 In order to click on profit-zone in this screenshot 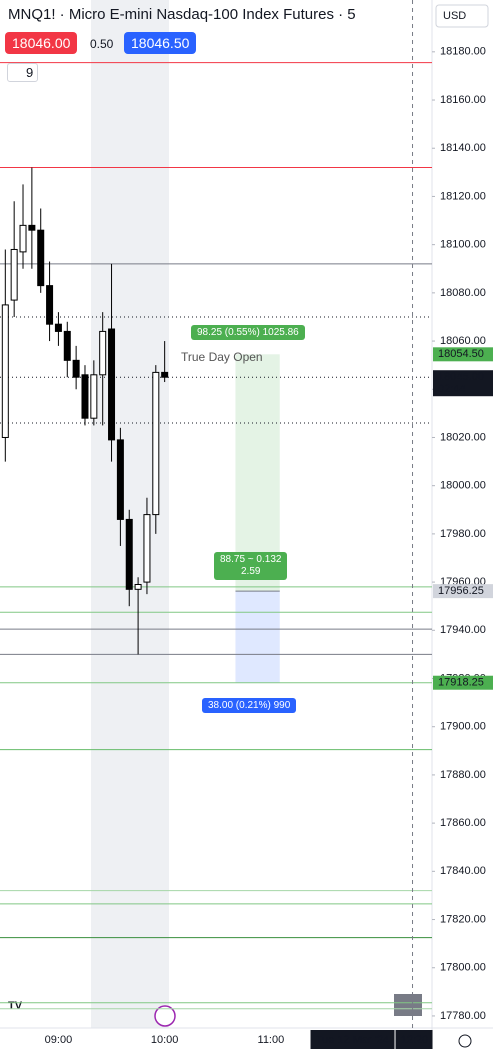, I will do `click(257, 473)`.